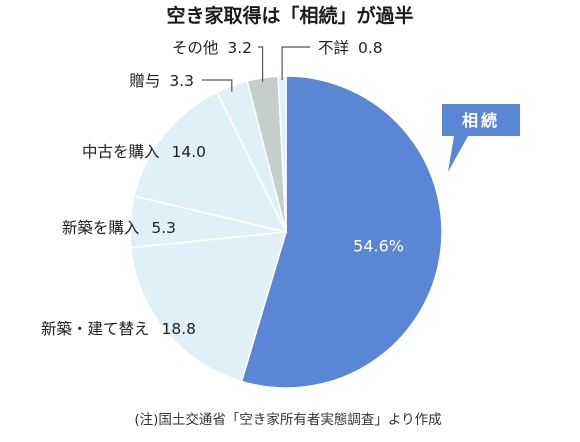  I want to click on slice-label-3: 中古を購入 14.0, so click(144, 152).